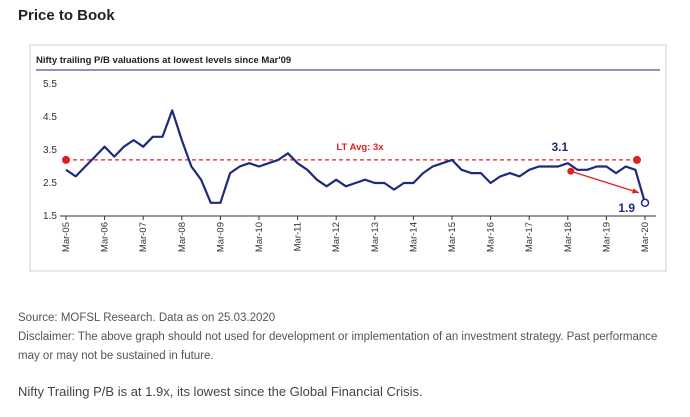  What do you see at coordinates (360, 147) in the screenshot?
I see `reference-label: LT Avg: 3x` at bounding box center [360, 147].